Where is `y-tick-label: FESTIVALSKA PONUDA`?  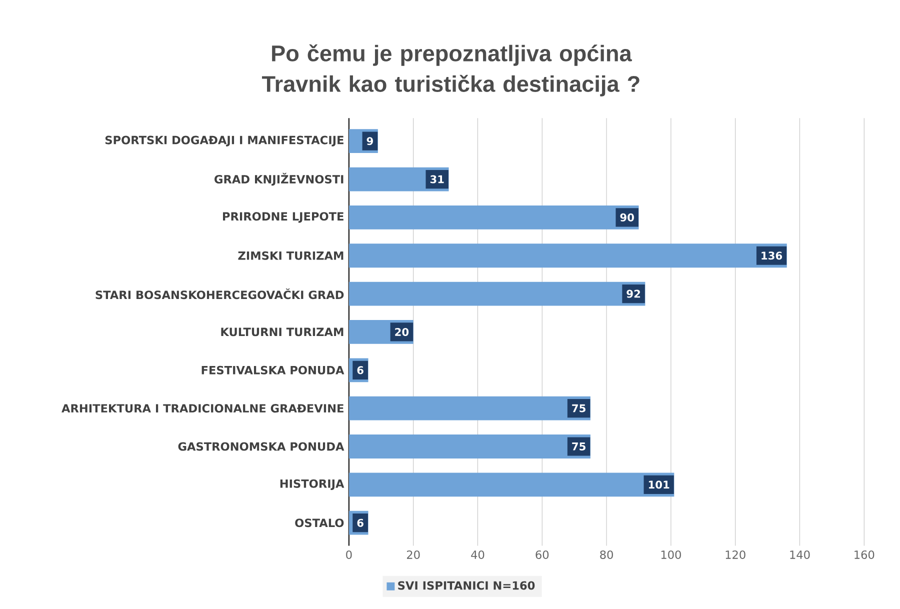 y-tick-label: FESTIVALSKA PONUDA is located at coordinates (273, 370).